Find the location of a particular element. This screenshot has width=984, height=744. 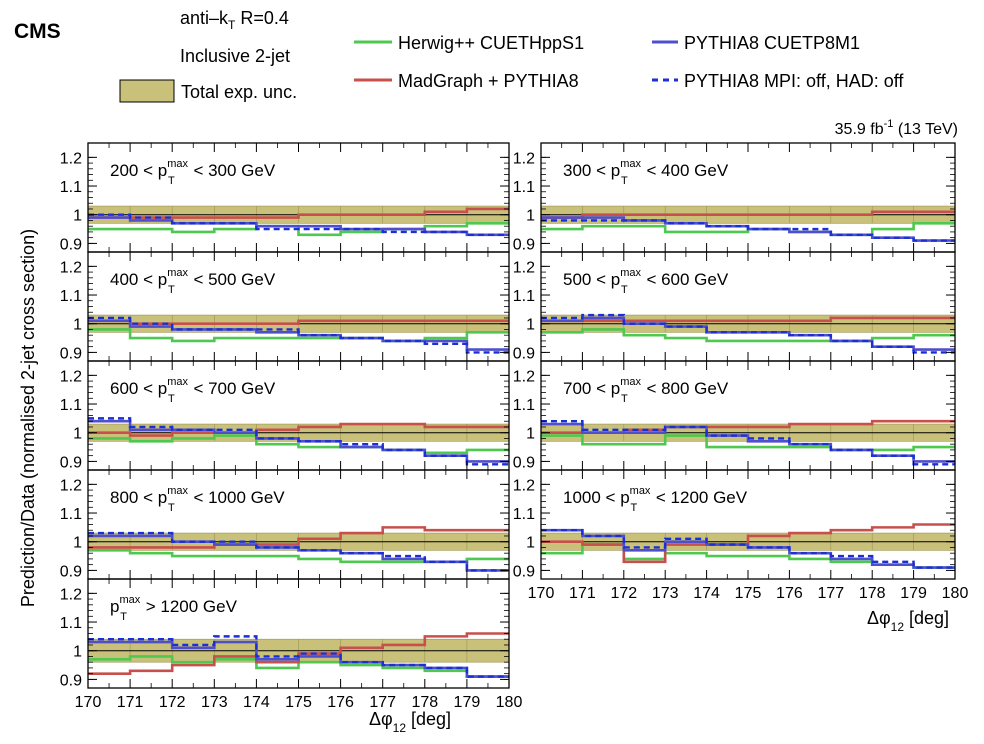

panel-5: 0.9 1 1.1 1.2 700 < pmax T < 800 GeV is located at coordinates (734, 415).